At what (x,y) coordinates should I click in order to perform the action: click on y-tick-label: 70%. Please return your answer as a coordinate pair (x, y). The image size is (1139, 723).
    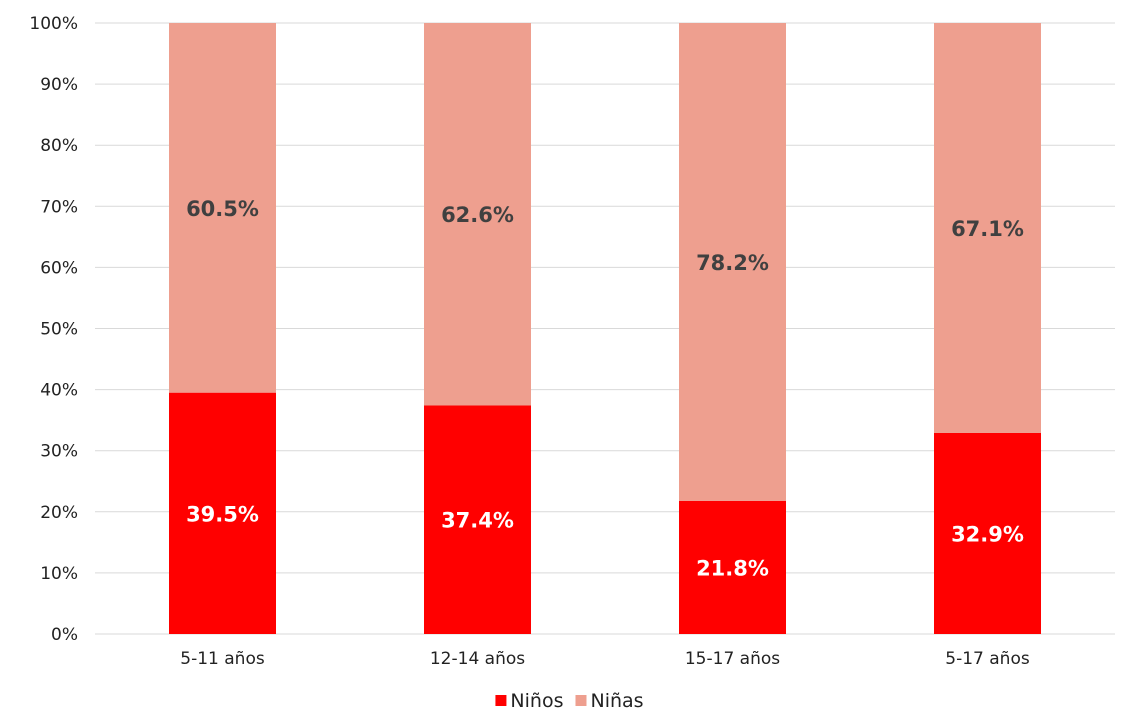
    Looking at the image, I should click on (59, 207).